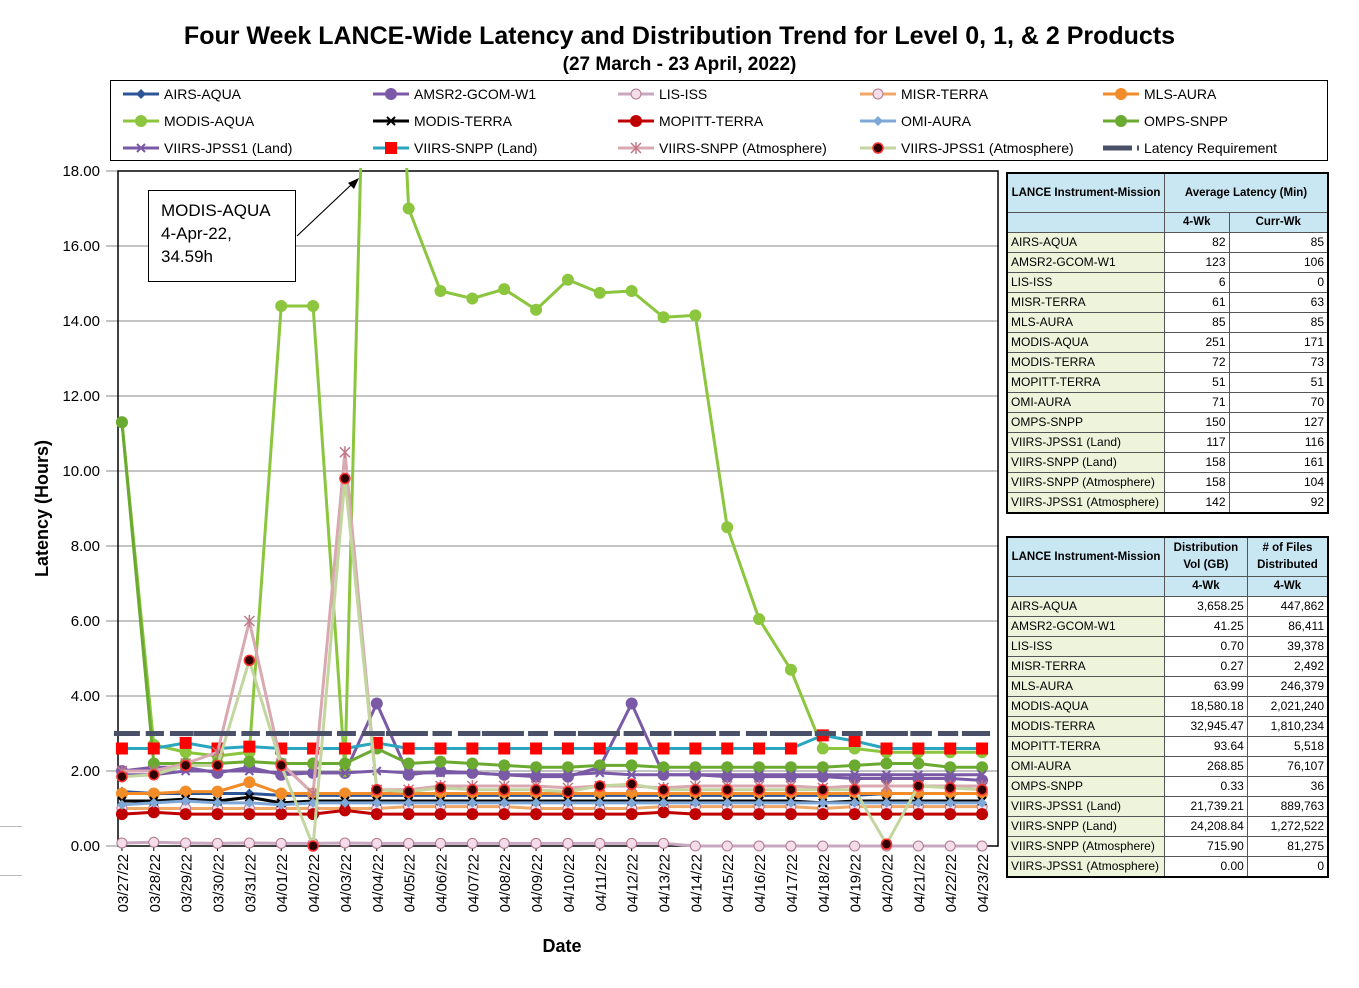 The width and height of the screenshot is (1359, 988). Describe the element at coordinates (1085, 262) in the screenshot. I see `mission-cell: AMSR2-GCOM-W1` at that location.